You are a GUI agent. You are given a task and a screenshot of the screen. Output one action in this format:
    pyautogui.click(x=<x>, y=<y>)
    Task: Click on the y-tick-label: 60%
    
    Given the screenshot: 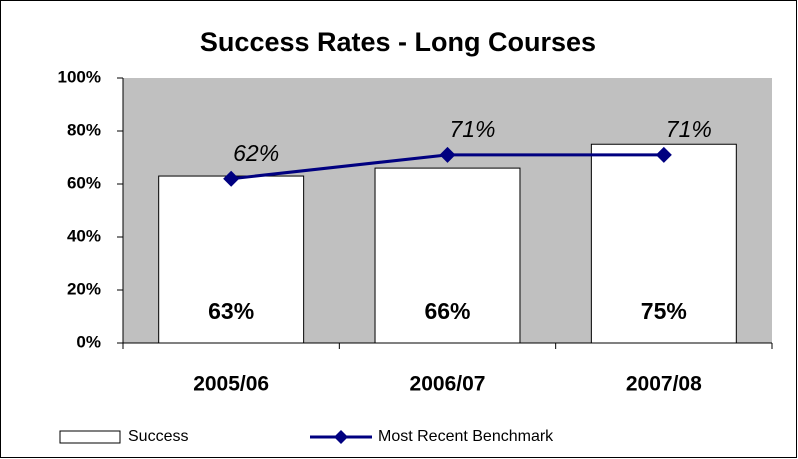 What is the action you would take?
    pyautogui.click(x=84, y=182)
    